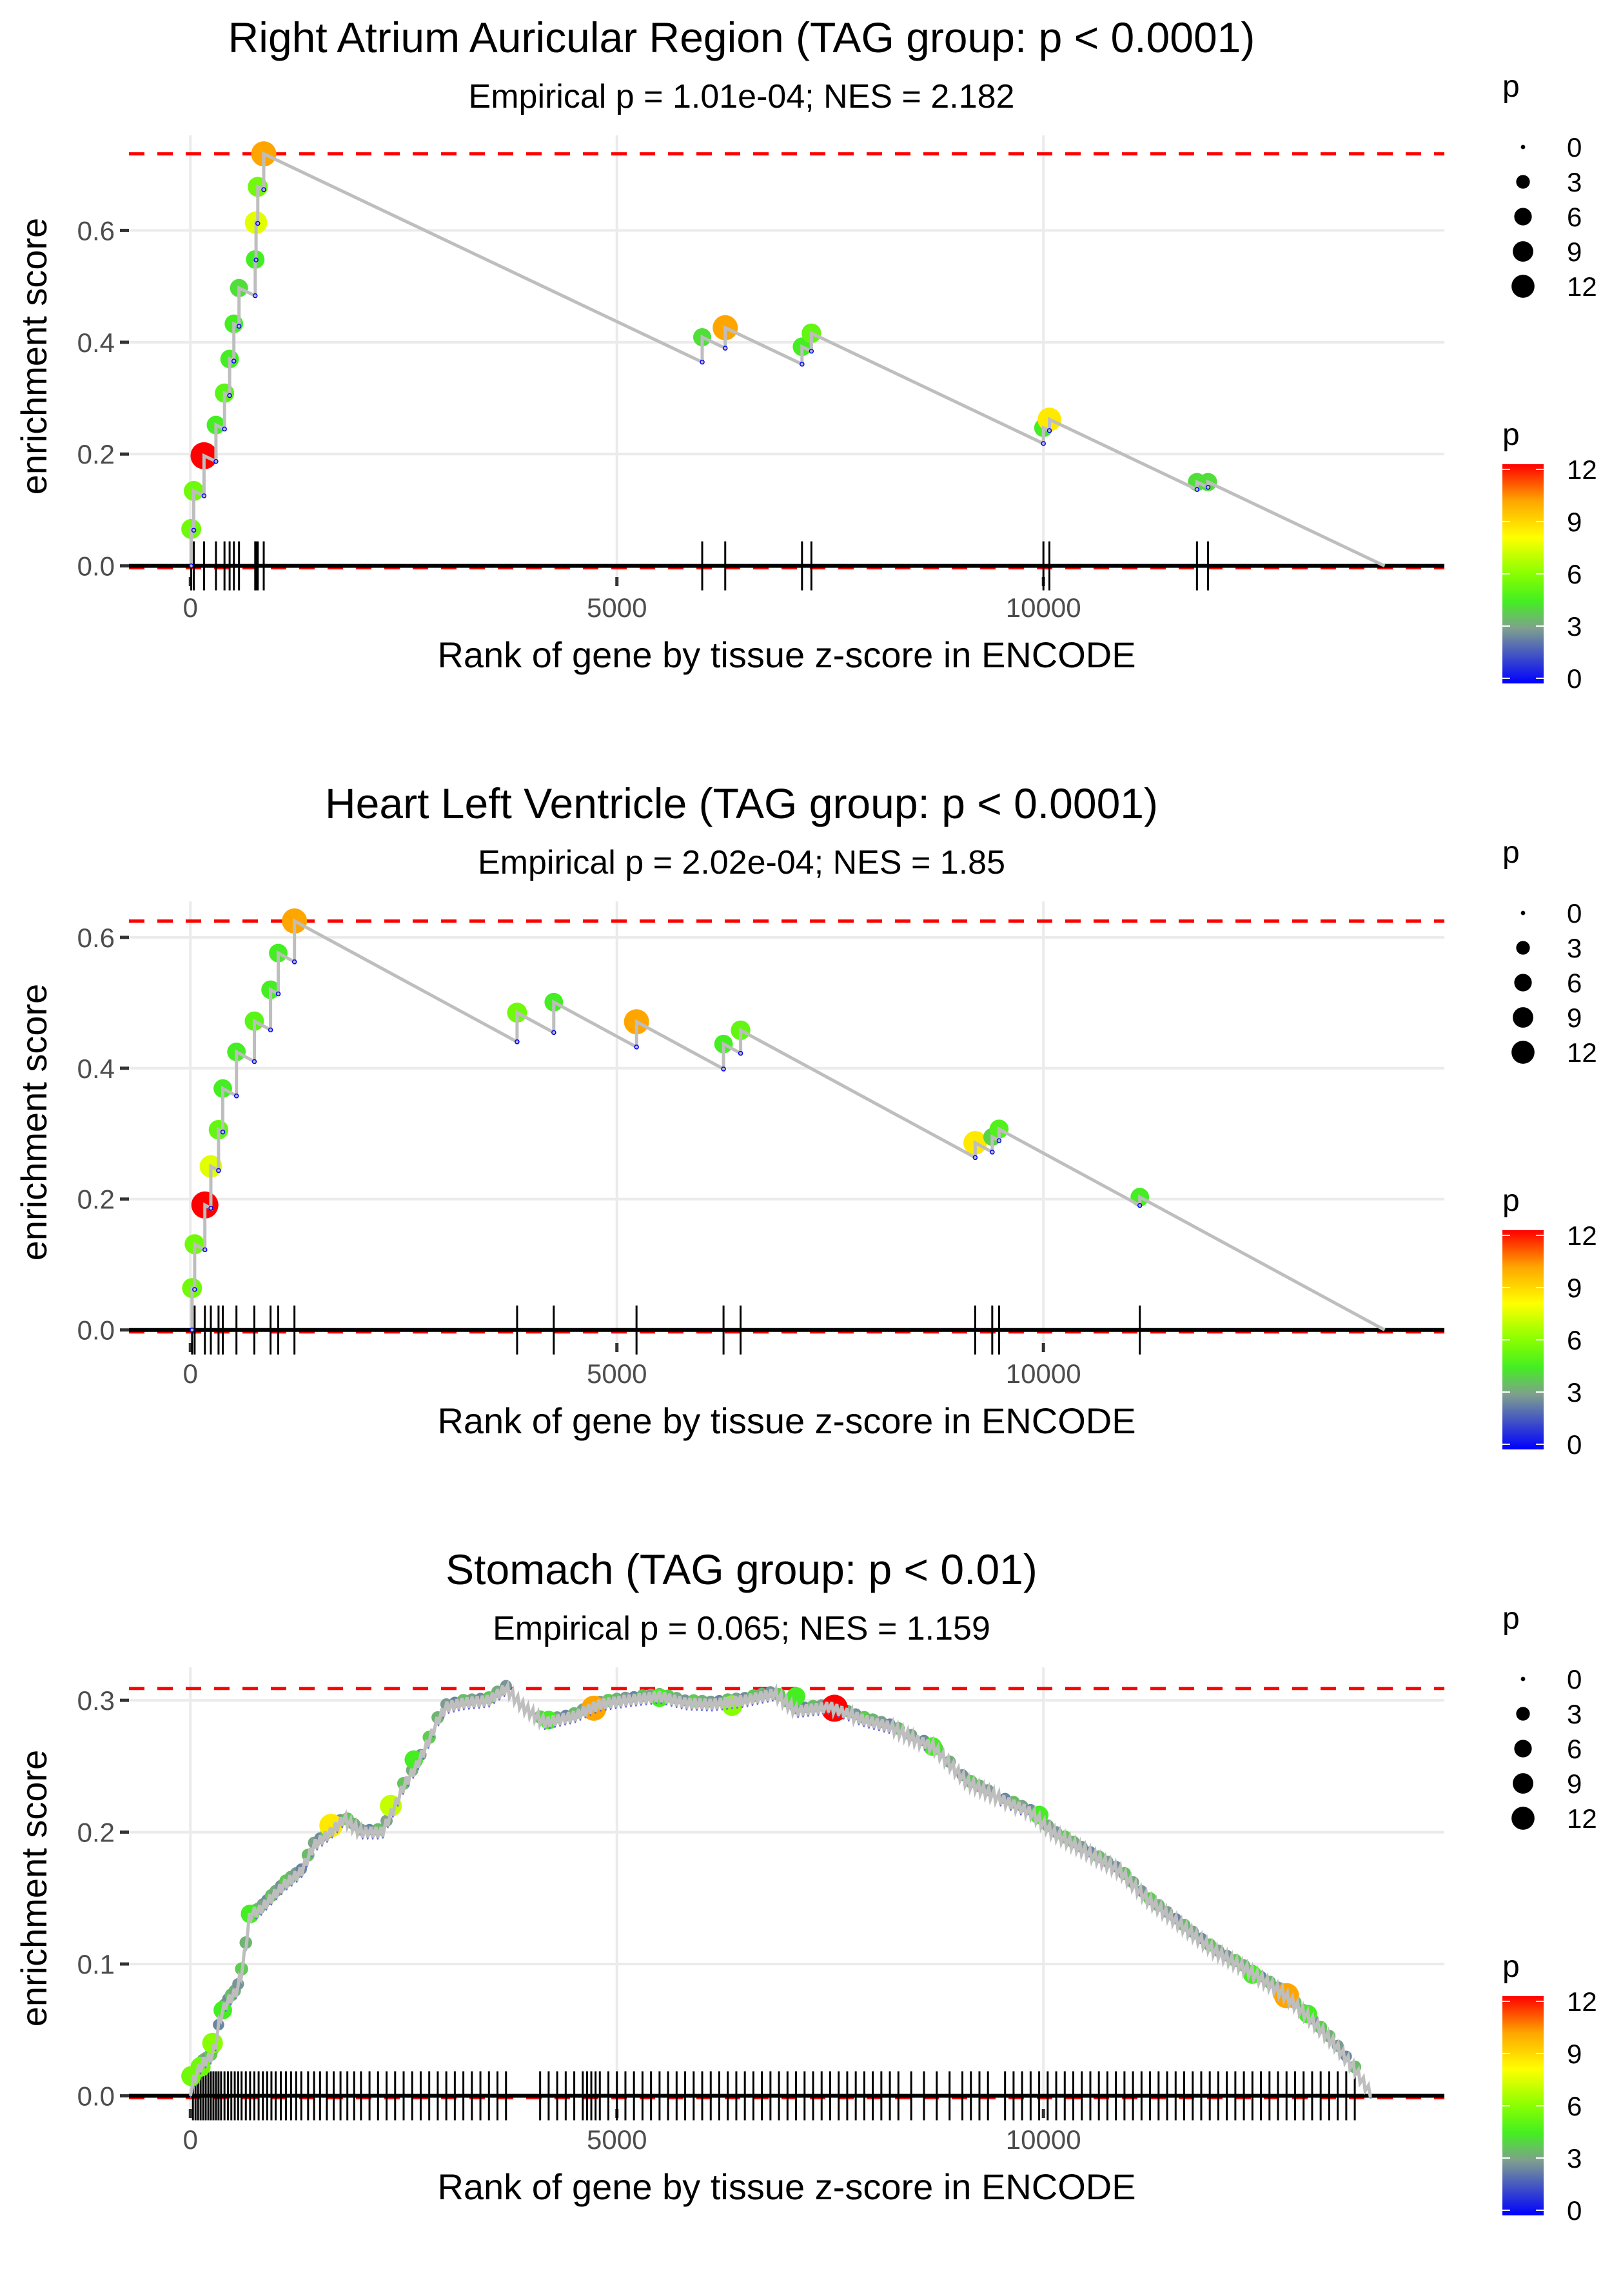  Describe the element at coordinates (1575, 983) in the screenshot. I see `size-legend-label: 6` at that location.